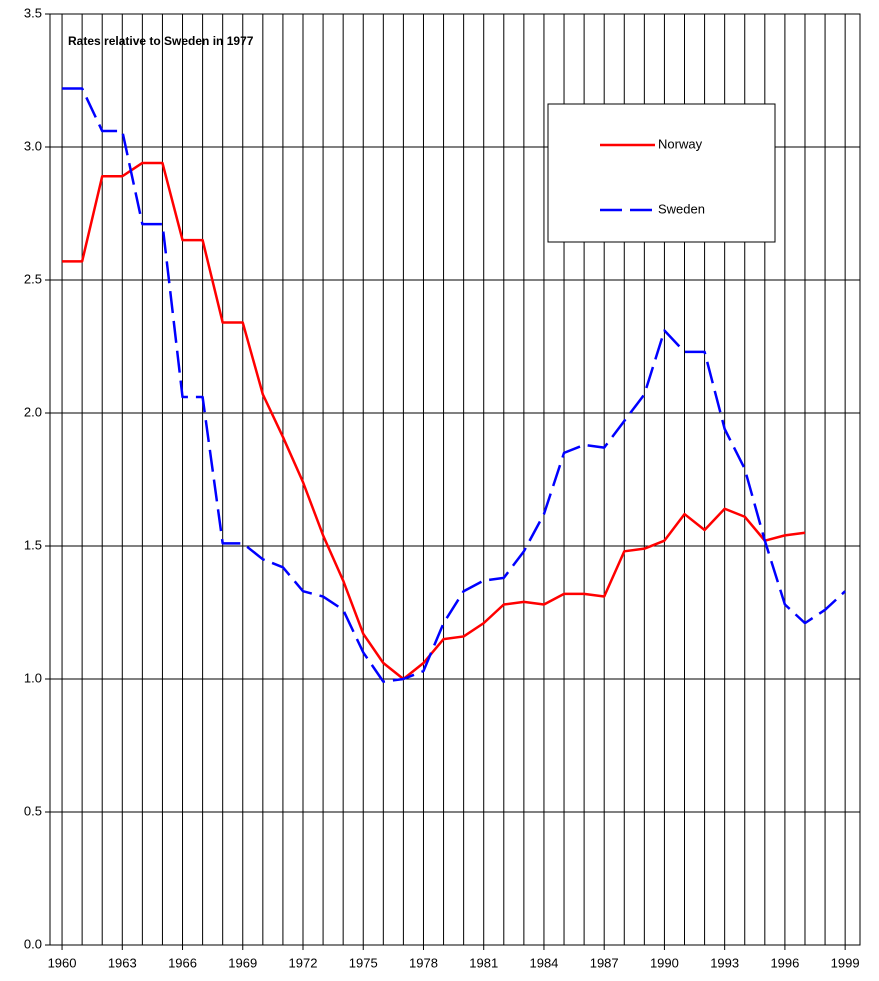 This screenshot has width=879, height=981. What do you see at coordinates (303, 962) in the screenshot?
I see `x-tick-label: 1972` at bounding box center [303, 962].